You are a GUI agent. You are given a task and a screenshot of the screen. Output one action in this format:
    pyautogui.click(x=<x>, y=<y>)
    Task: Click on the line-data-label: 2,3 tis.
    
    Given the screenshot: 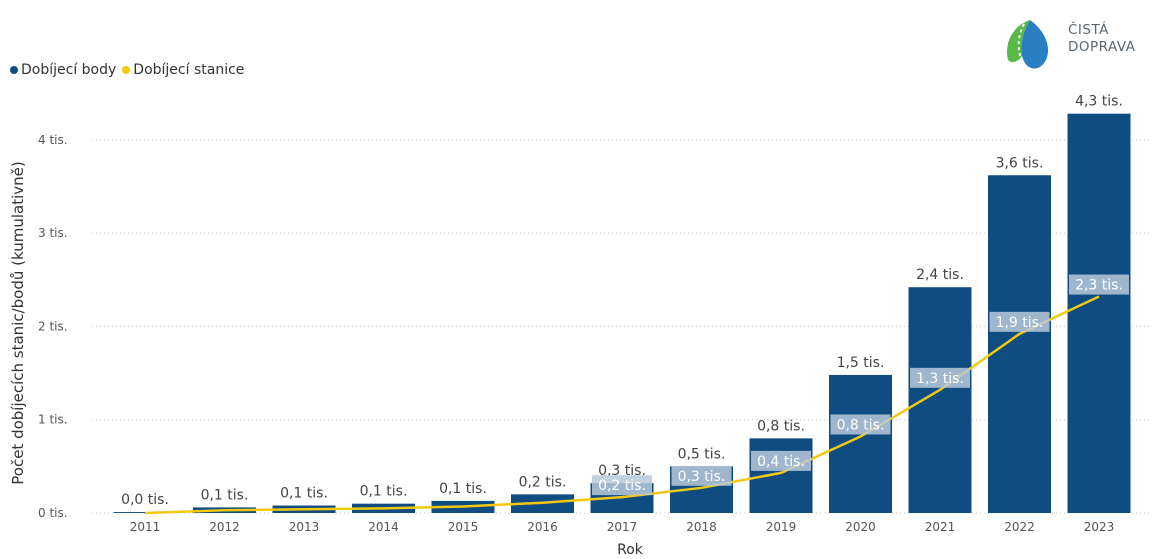 What is the action you would take?
    pyautogui.click(x=1099, y=286)
    